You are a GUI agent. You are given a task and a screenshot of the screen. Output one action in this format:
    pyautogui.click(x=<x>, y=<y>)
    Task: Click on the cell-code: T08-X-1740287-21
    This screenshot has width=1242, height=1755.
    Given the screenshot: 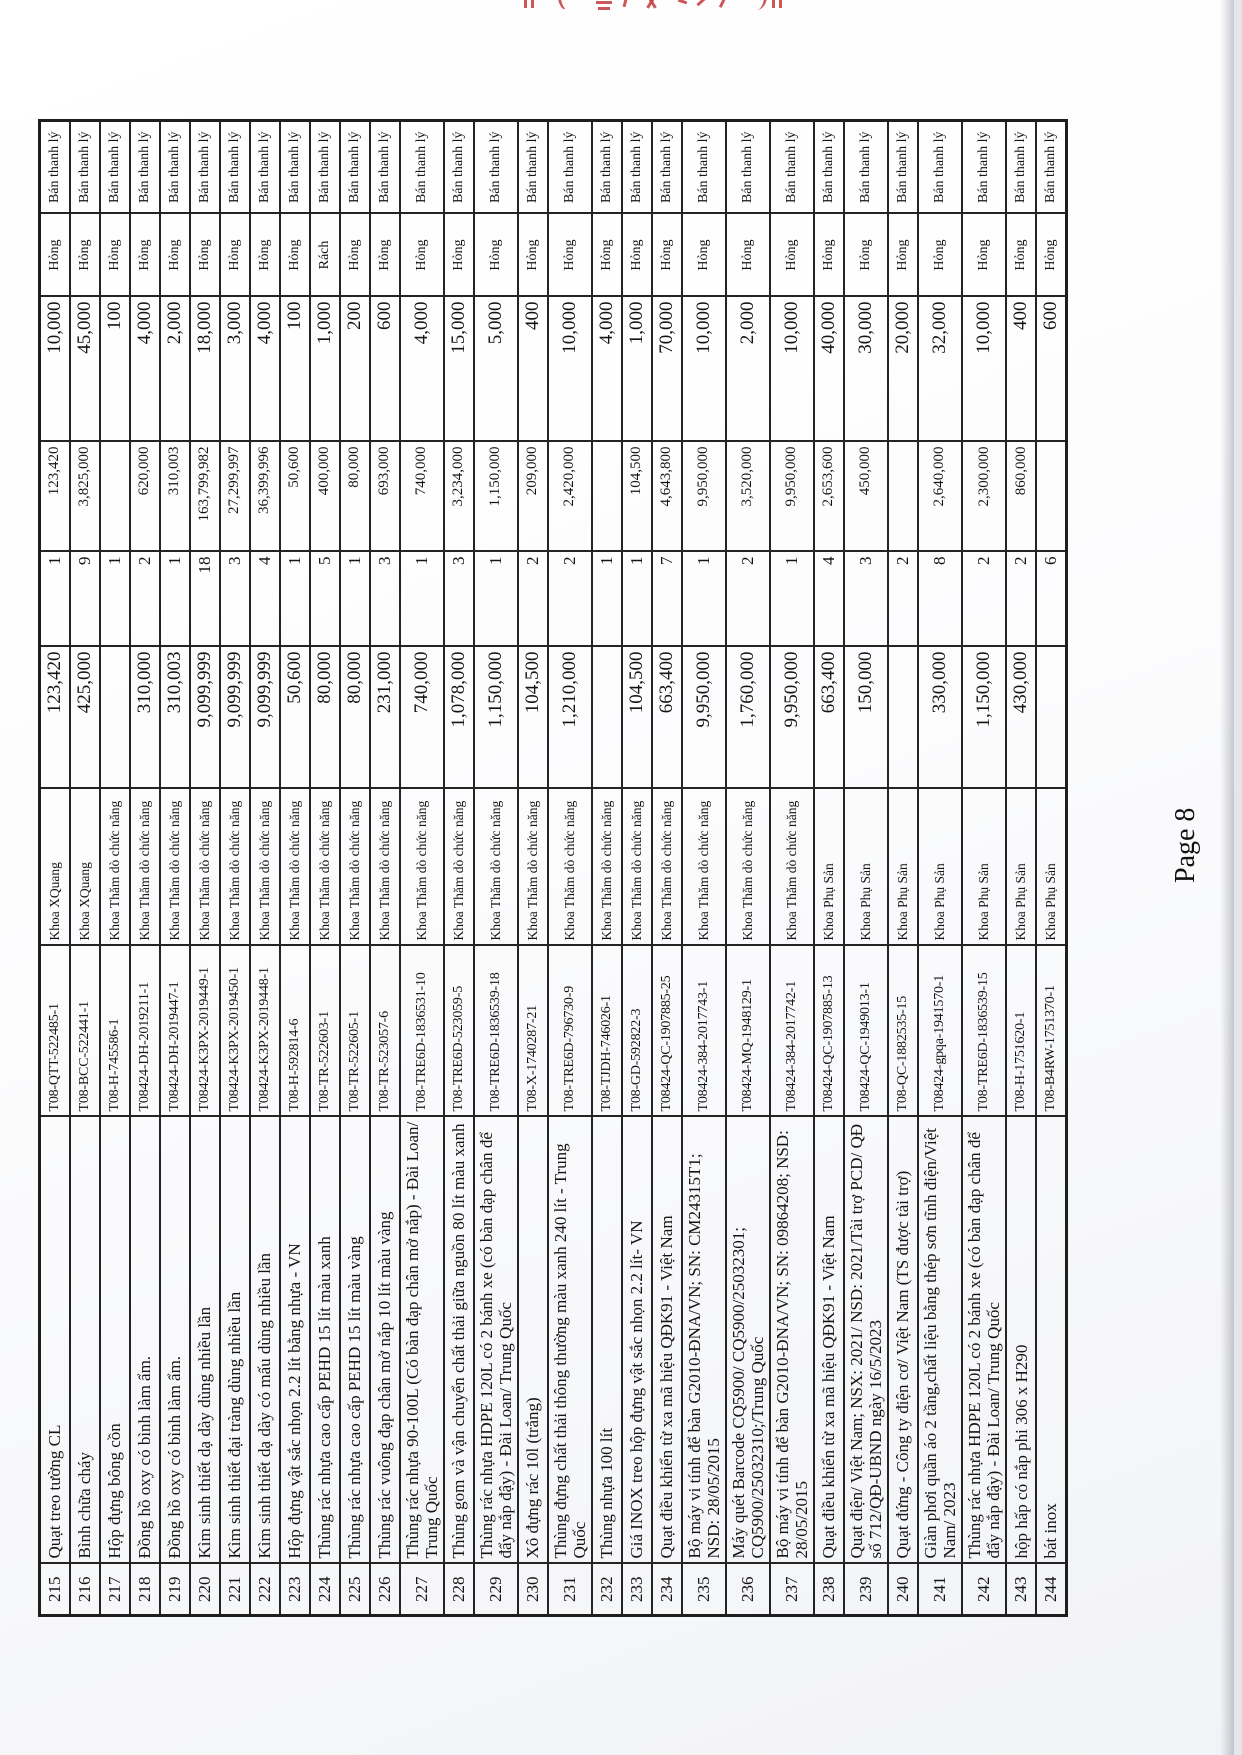 What is the action you would take?
    pyautogui.click(x=532, y=1031)
    